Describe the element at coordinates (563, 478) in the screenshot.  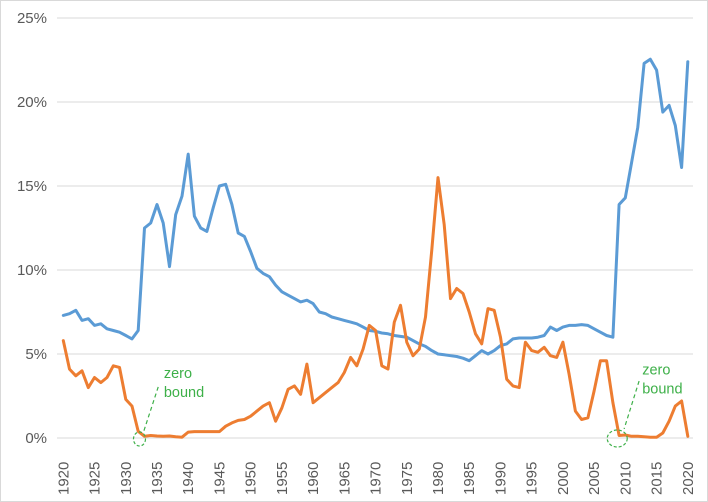
I see `x-axis-tick-label: 2000` at that location.